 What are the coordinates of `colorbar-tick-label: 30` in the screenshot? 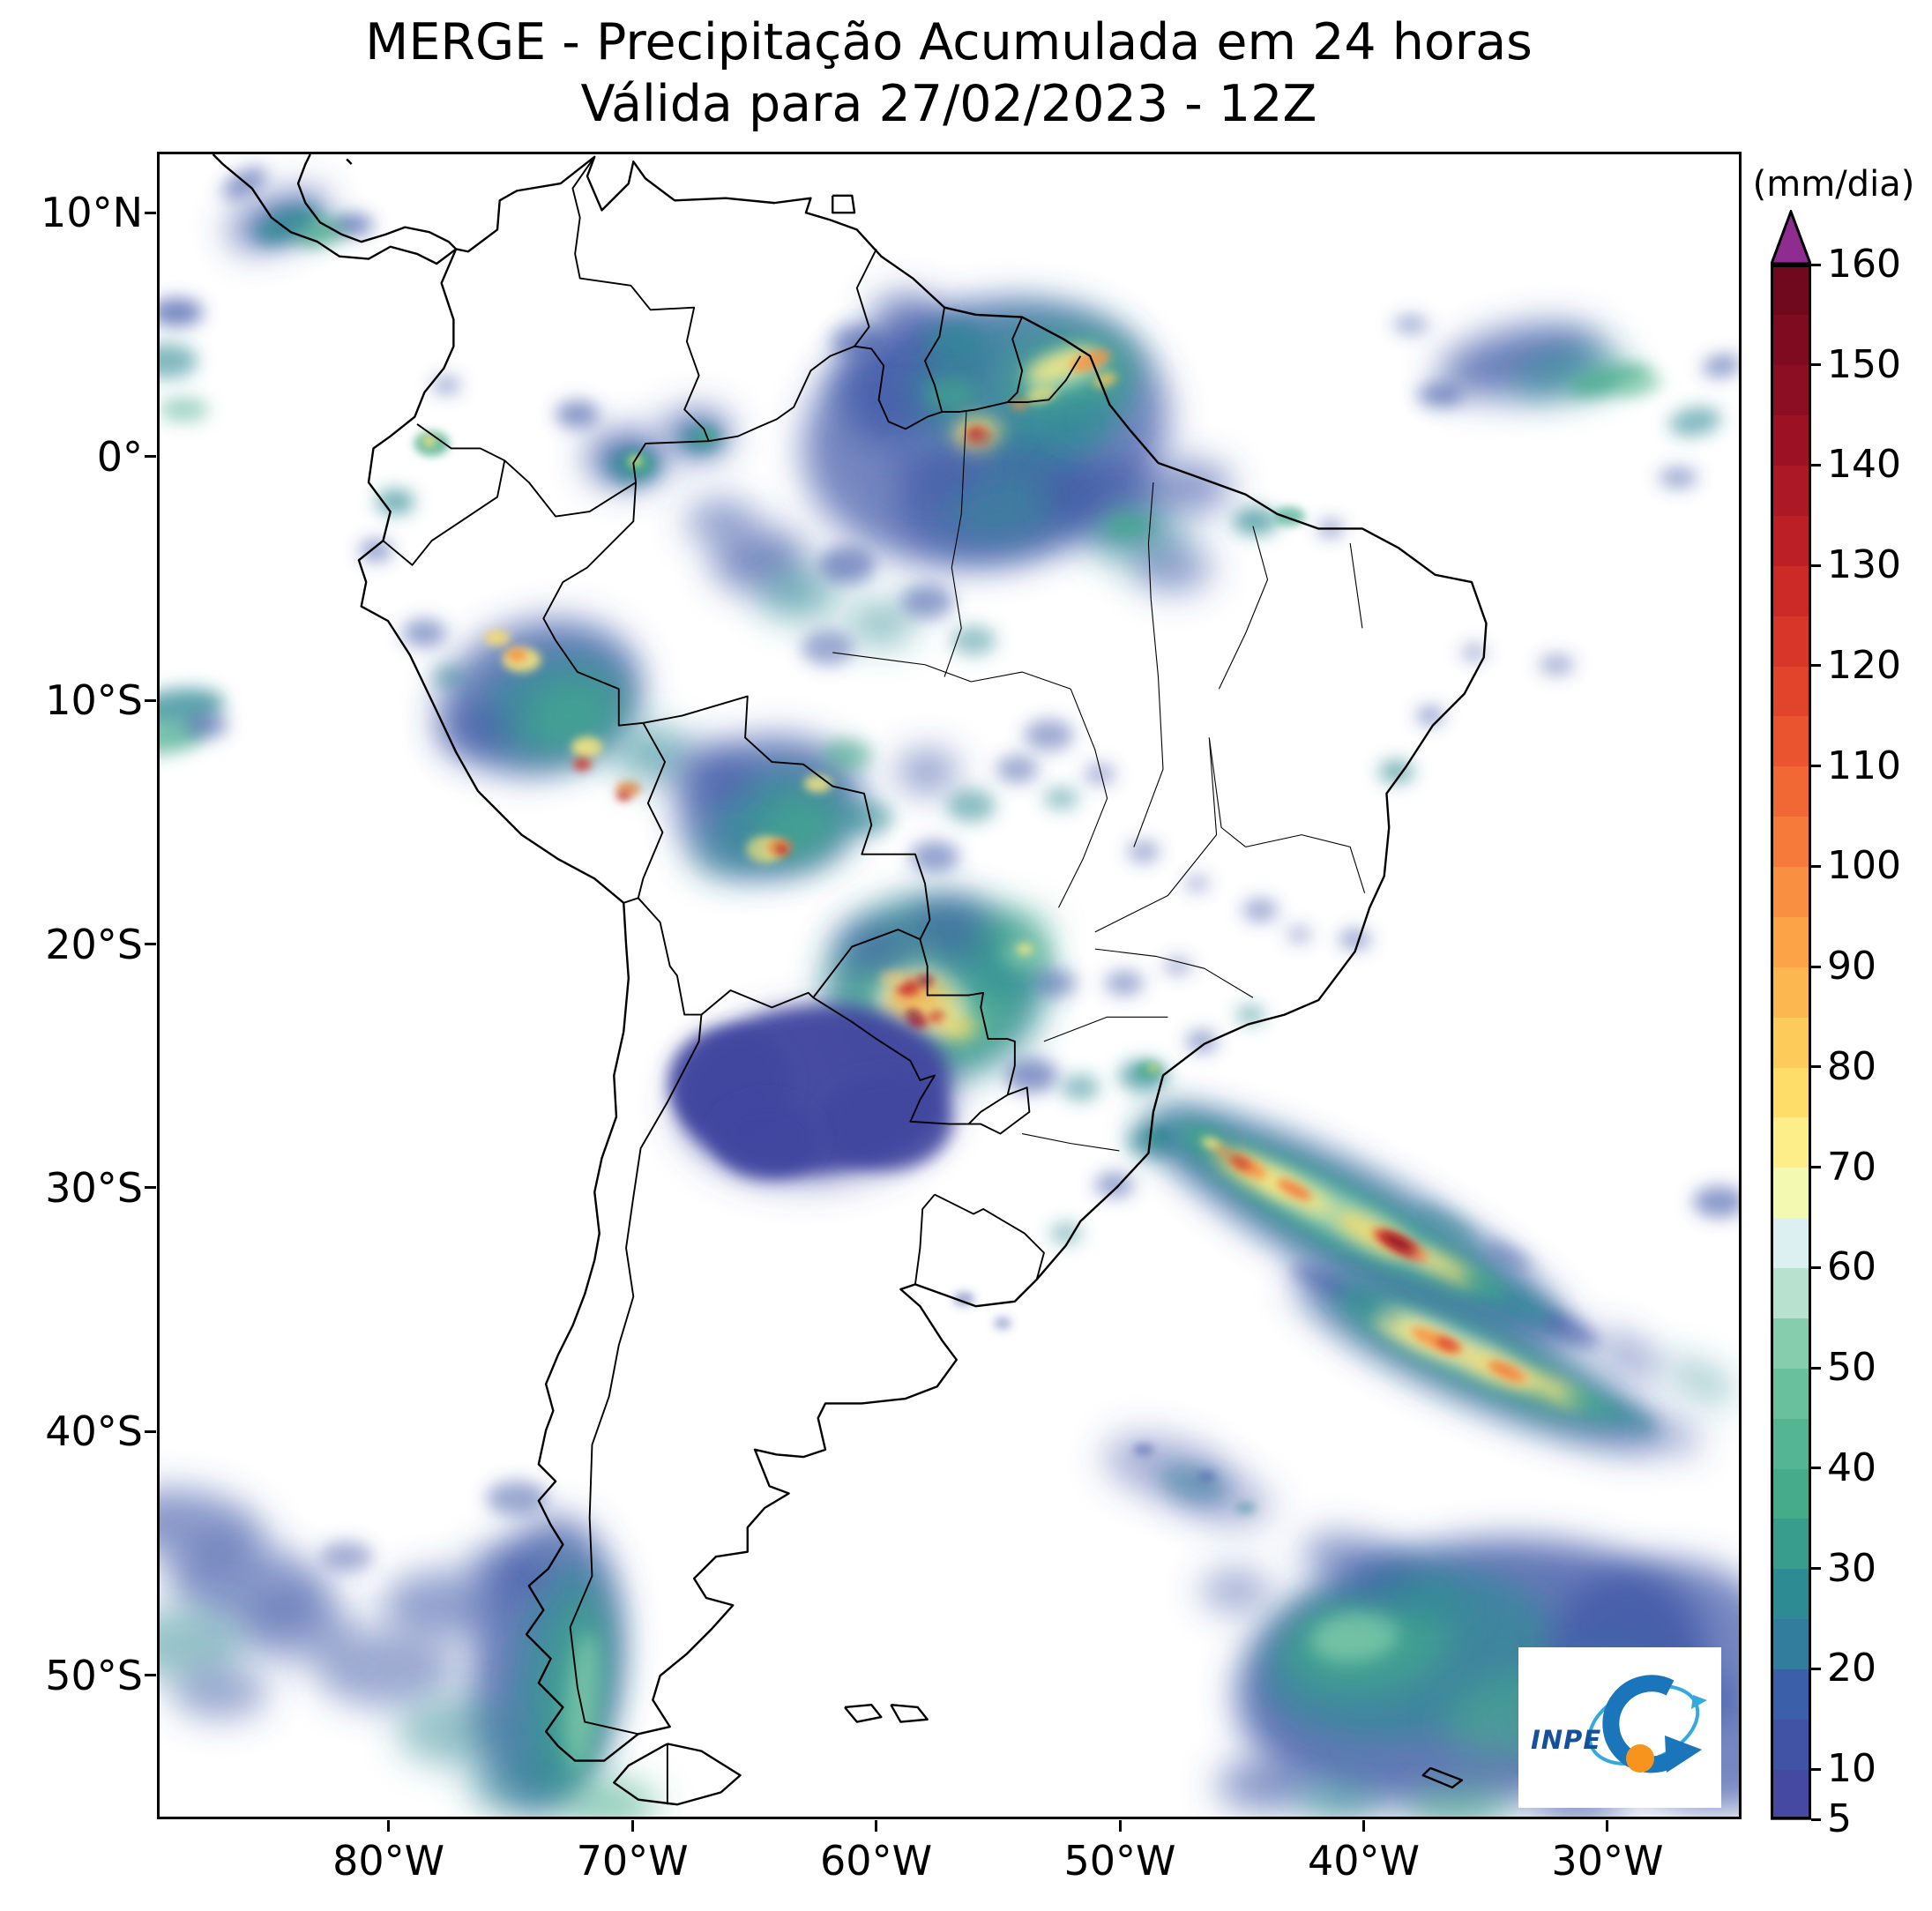 It's located at (1851, 1568).